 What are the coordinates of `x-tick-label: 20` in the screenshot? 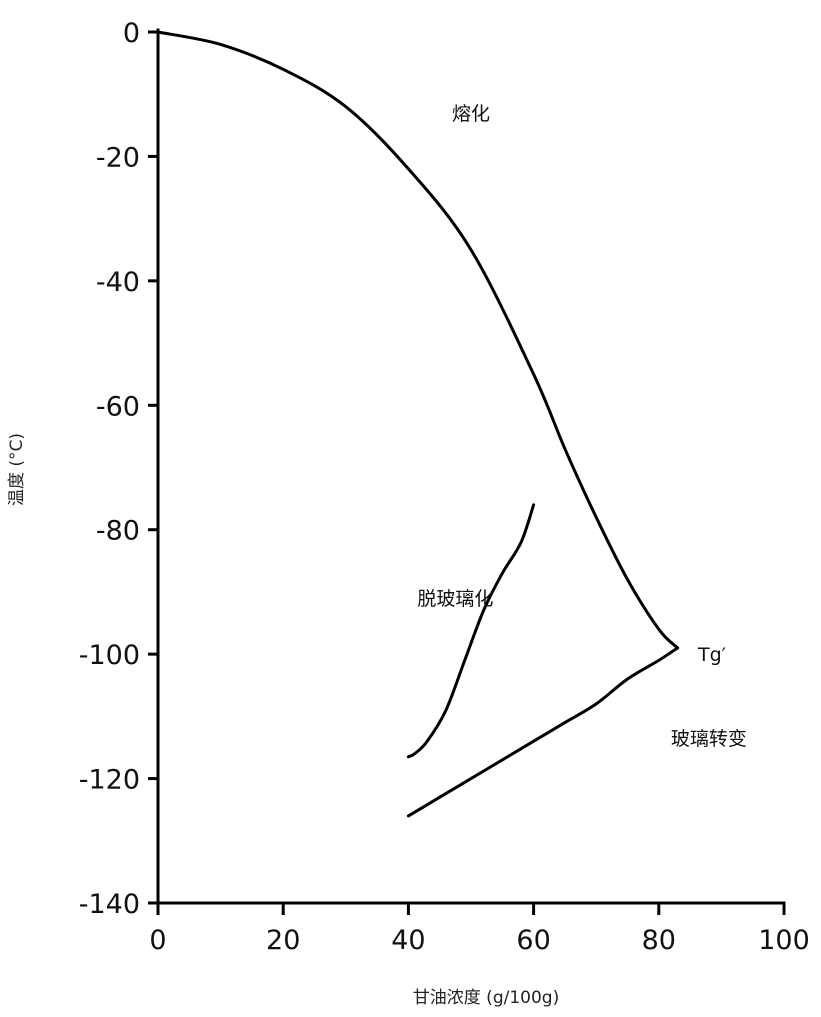 It's located at (283, 940).